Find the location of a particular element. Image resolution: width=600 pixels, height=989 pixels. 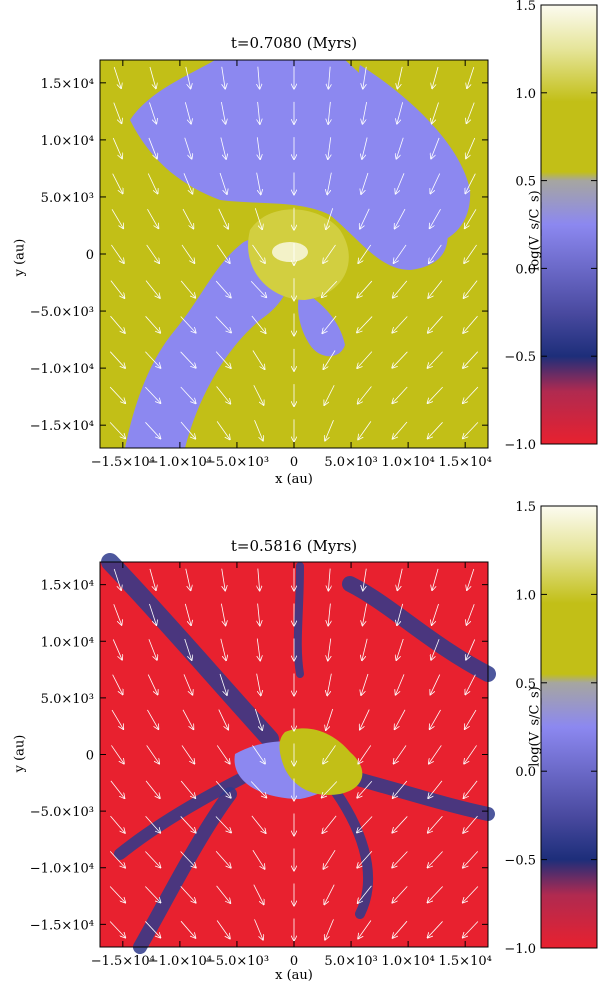

core-region is located at coordinates (321, 761).